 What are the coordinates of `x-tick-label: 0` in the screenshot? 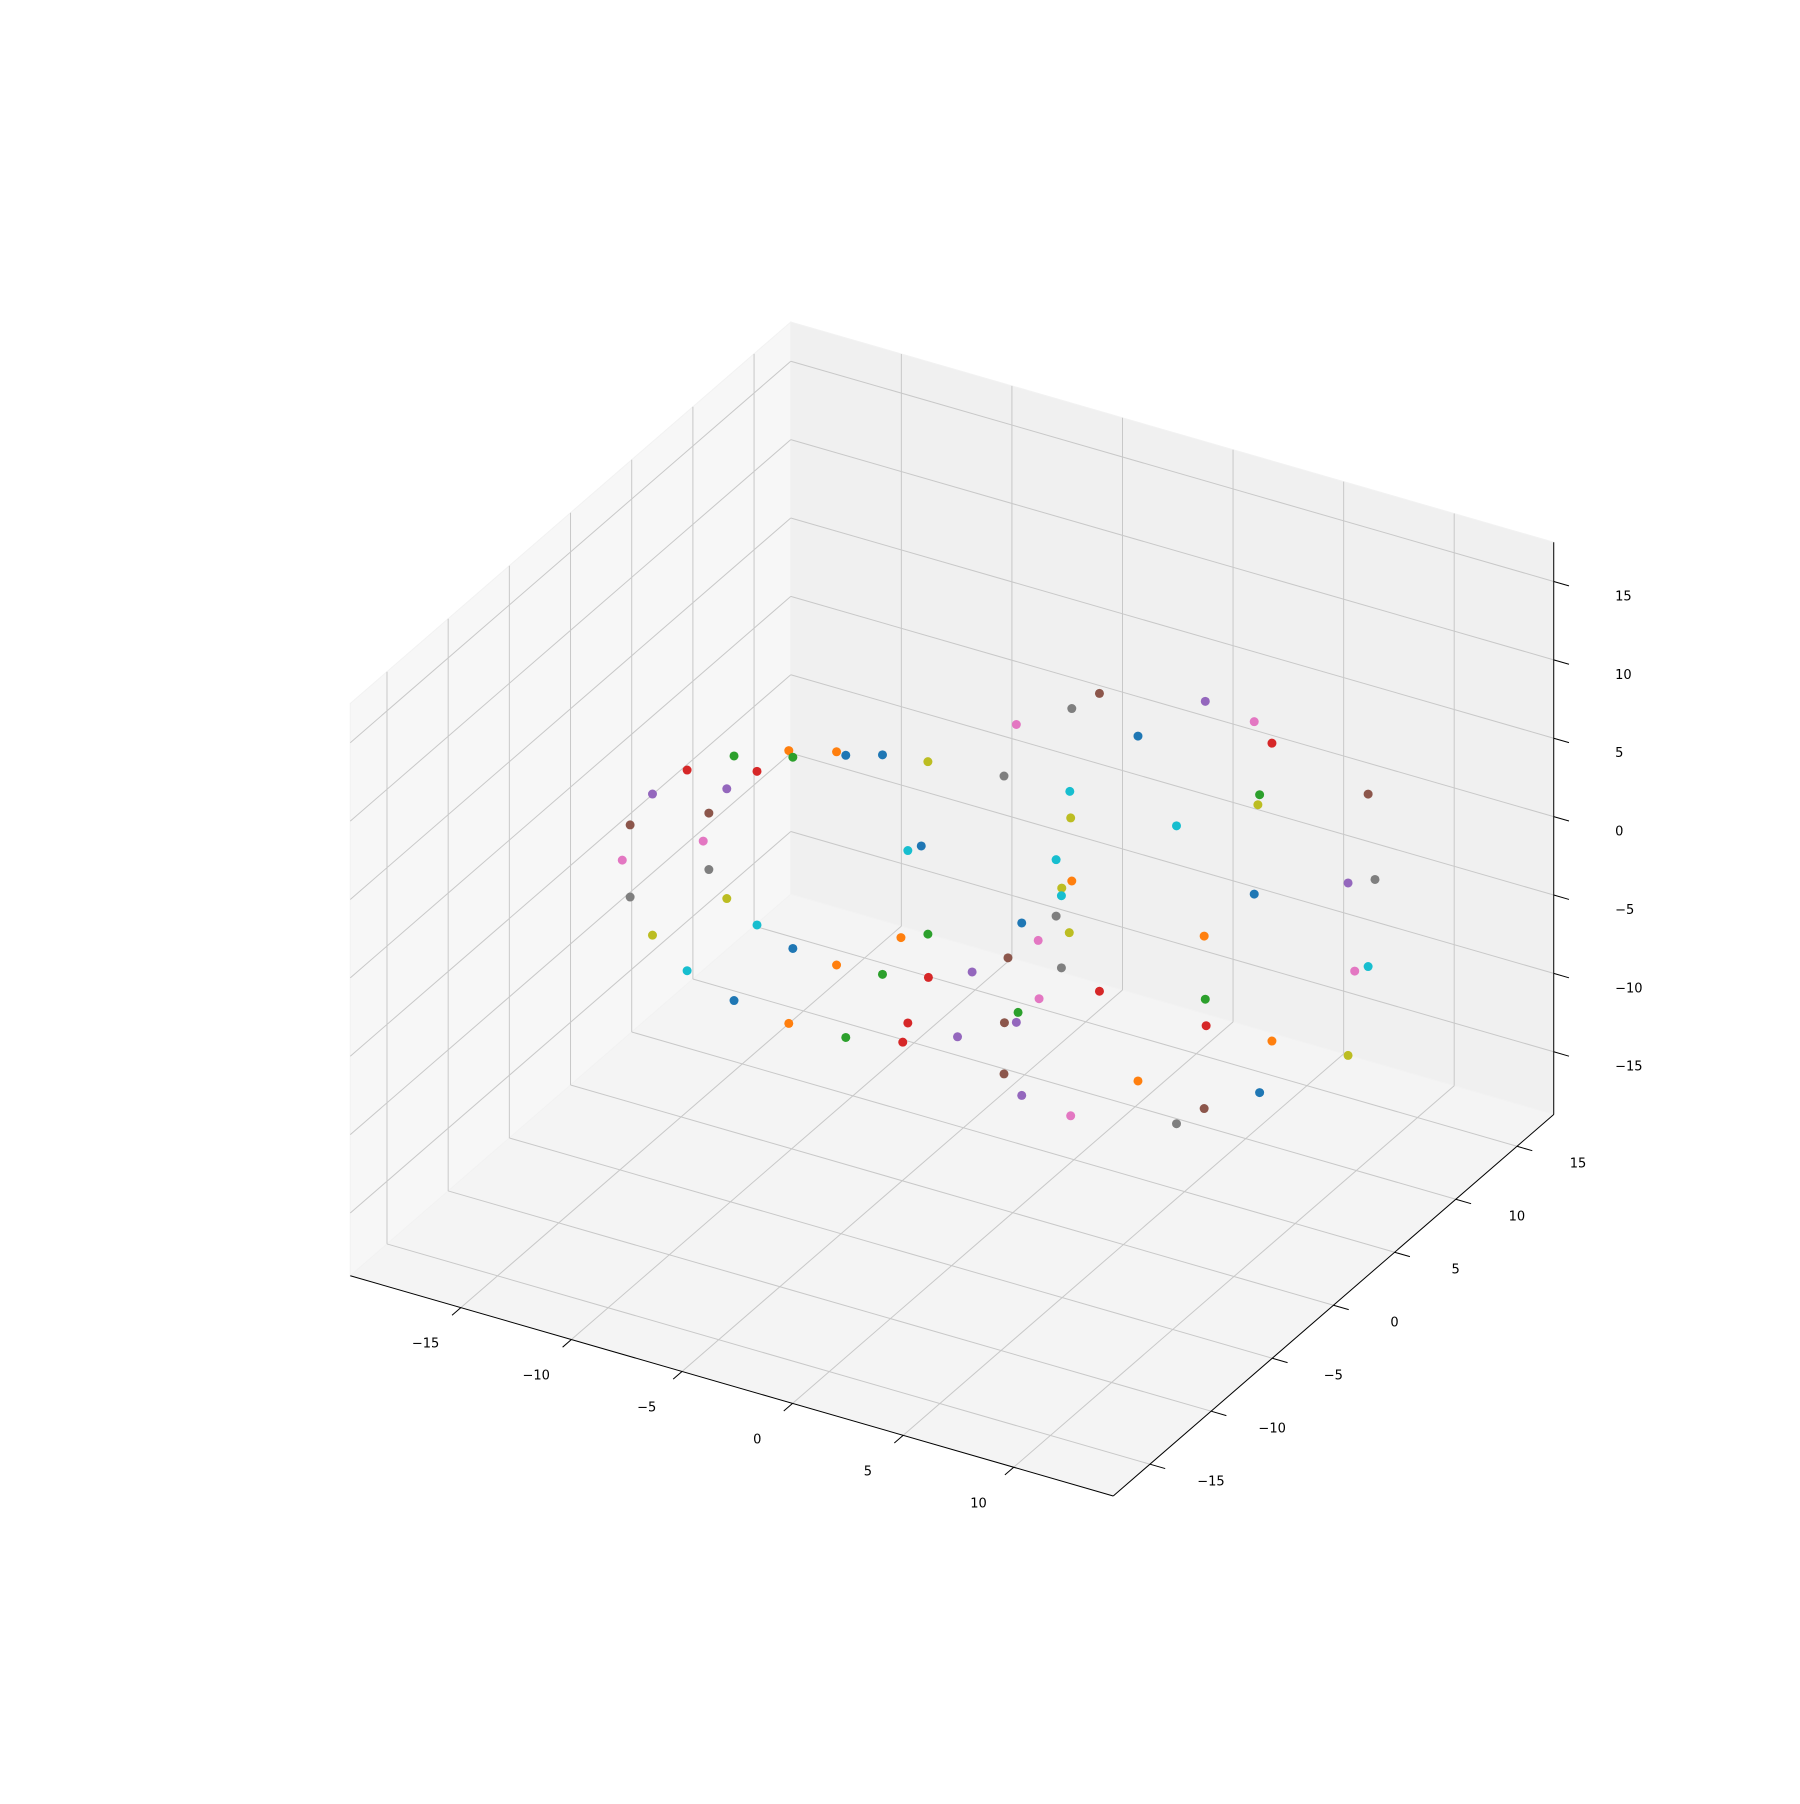 It's located at (757, 1439).